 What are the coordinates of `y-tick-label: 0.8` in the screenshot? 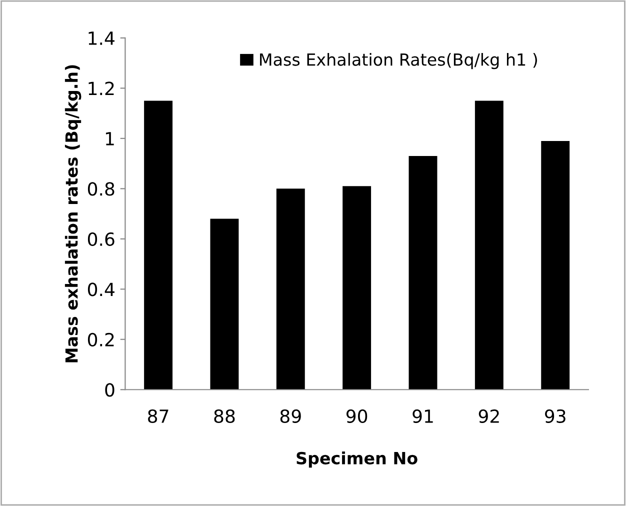 It's located at (101, 189).